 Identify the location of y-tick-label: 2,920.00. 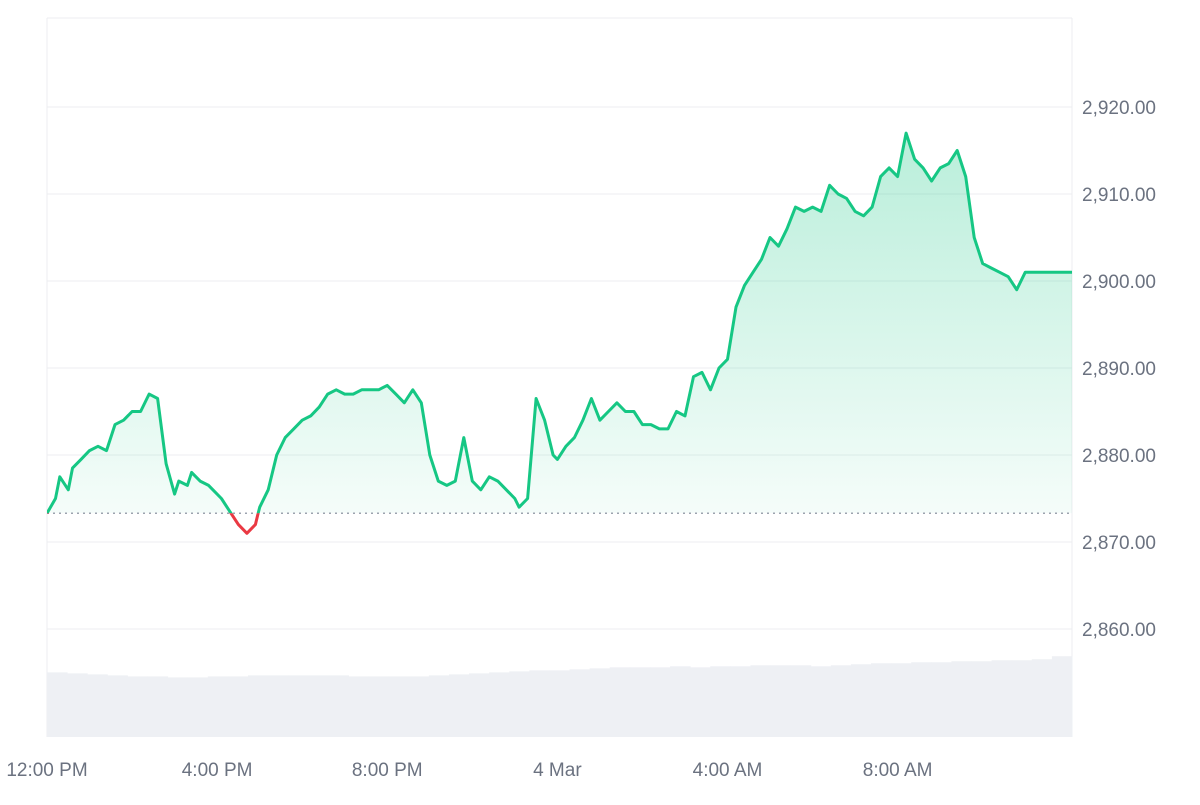
(1119, 108).